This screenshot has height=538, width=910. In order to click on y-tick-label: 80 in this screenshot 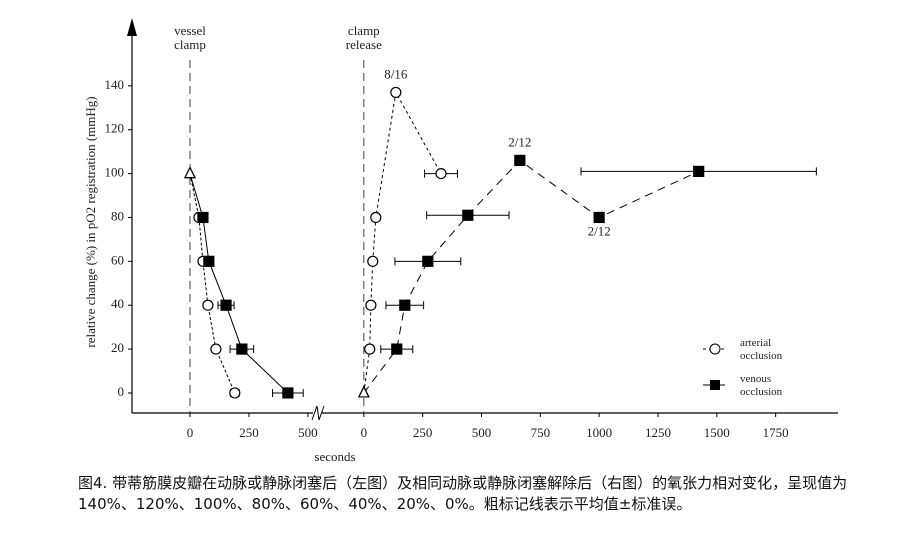, I will do `click(117, 215)`.